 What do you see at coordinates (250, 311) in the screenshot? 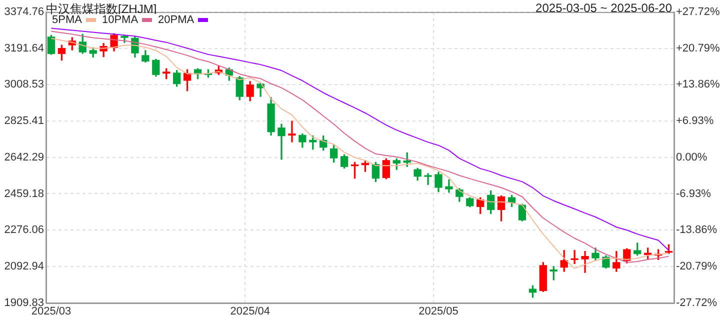
I see `x-tick-label: 2025/04` at bounding box center [250, 311].